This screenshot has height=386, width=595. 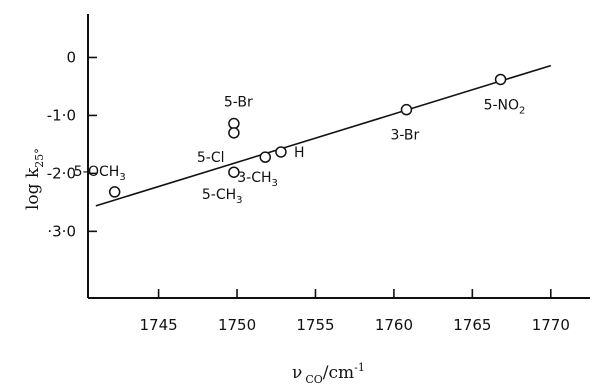 I want to click on x-axis-label-sub: CO, so click(x=313, y=379).